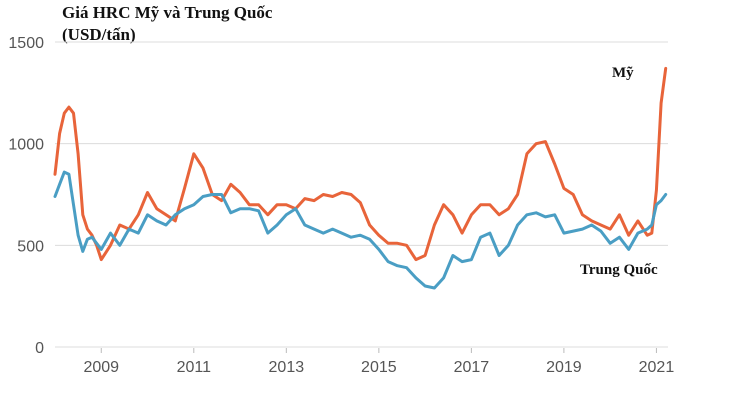 The height and width of the screenshot is (403, 729). What do you see at coordinates (26, 43) in the screenshot?
I see `y-tick-label: 1500` at bounding box center [26, 43].